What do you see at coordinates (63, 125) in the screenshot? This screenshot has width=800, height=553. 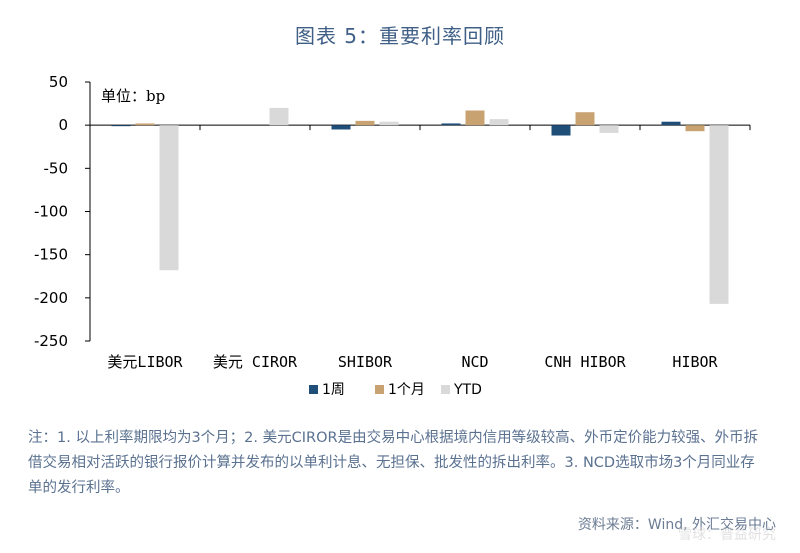 I see `y-tick-label: 0` at bounding box center [63, 125].